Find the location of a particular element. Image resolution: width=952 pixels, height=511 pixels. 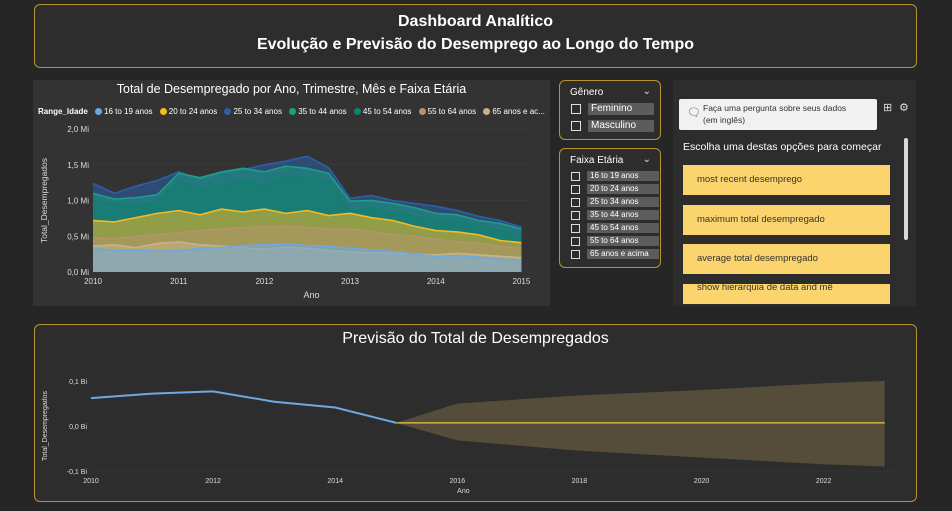

legend-item: 25 to 34 anos is located at coordinates (253, 111).